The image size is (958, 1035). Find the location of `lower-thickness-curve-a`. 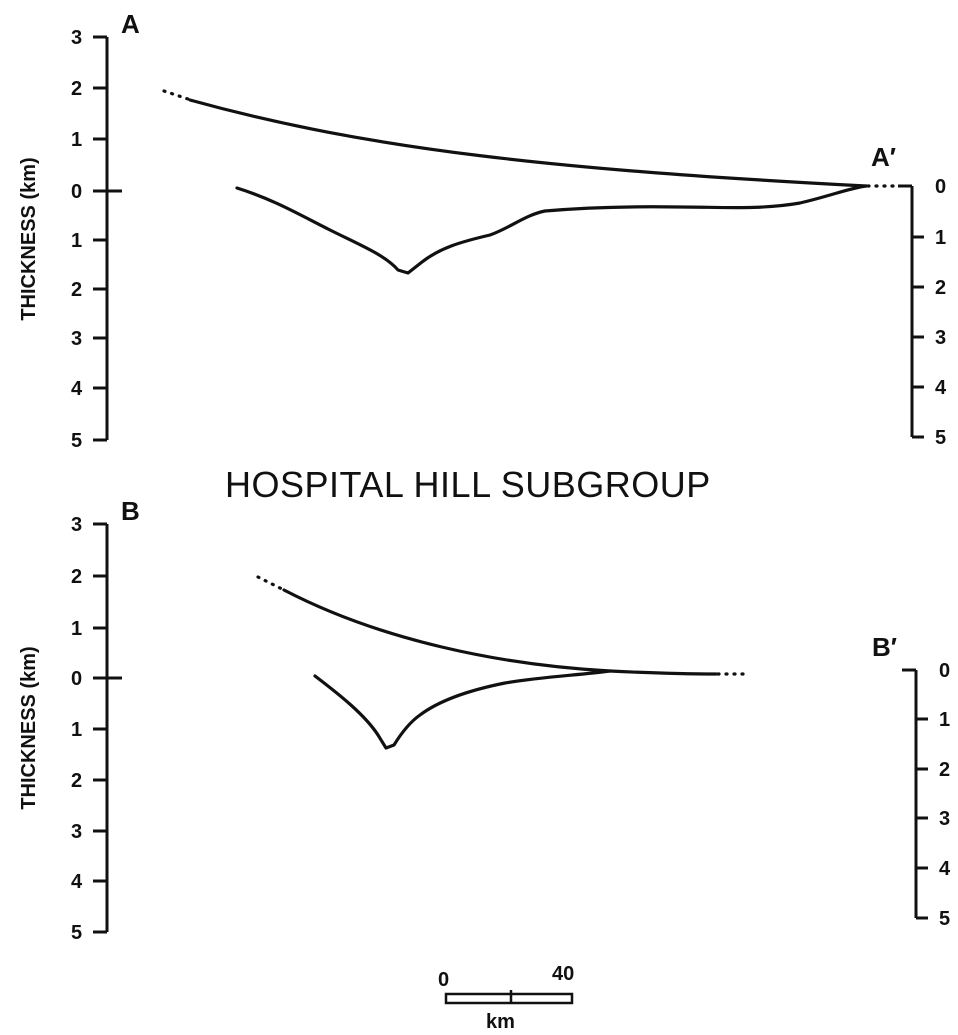

lower-thickness-curve-a is located at coordinates (551, 229).